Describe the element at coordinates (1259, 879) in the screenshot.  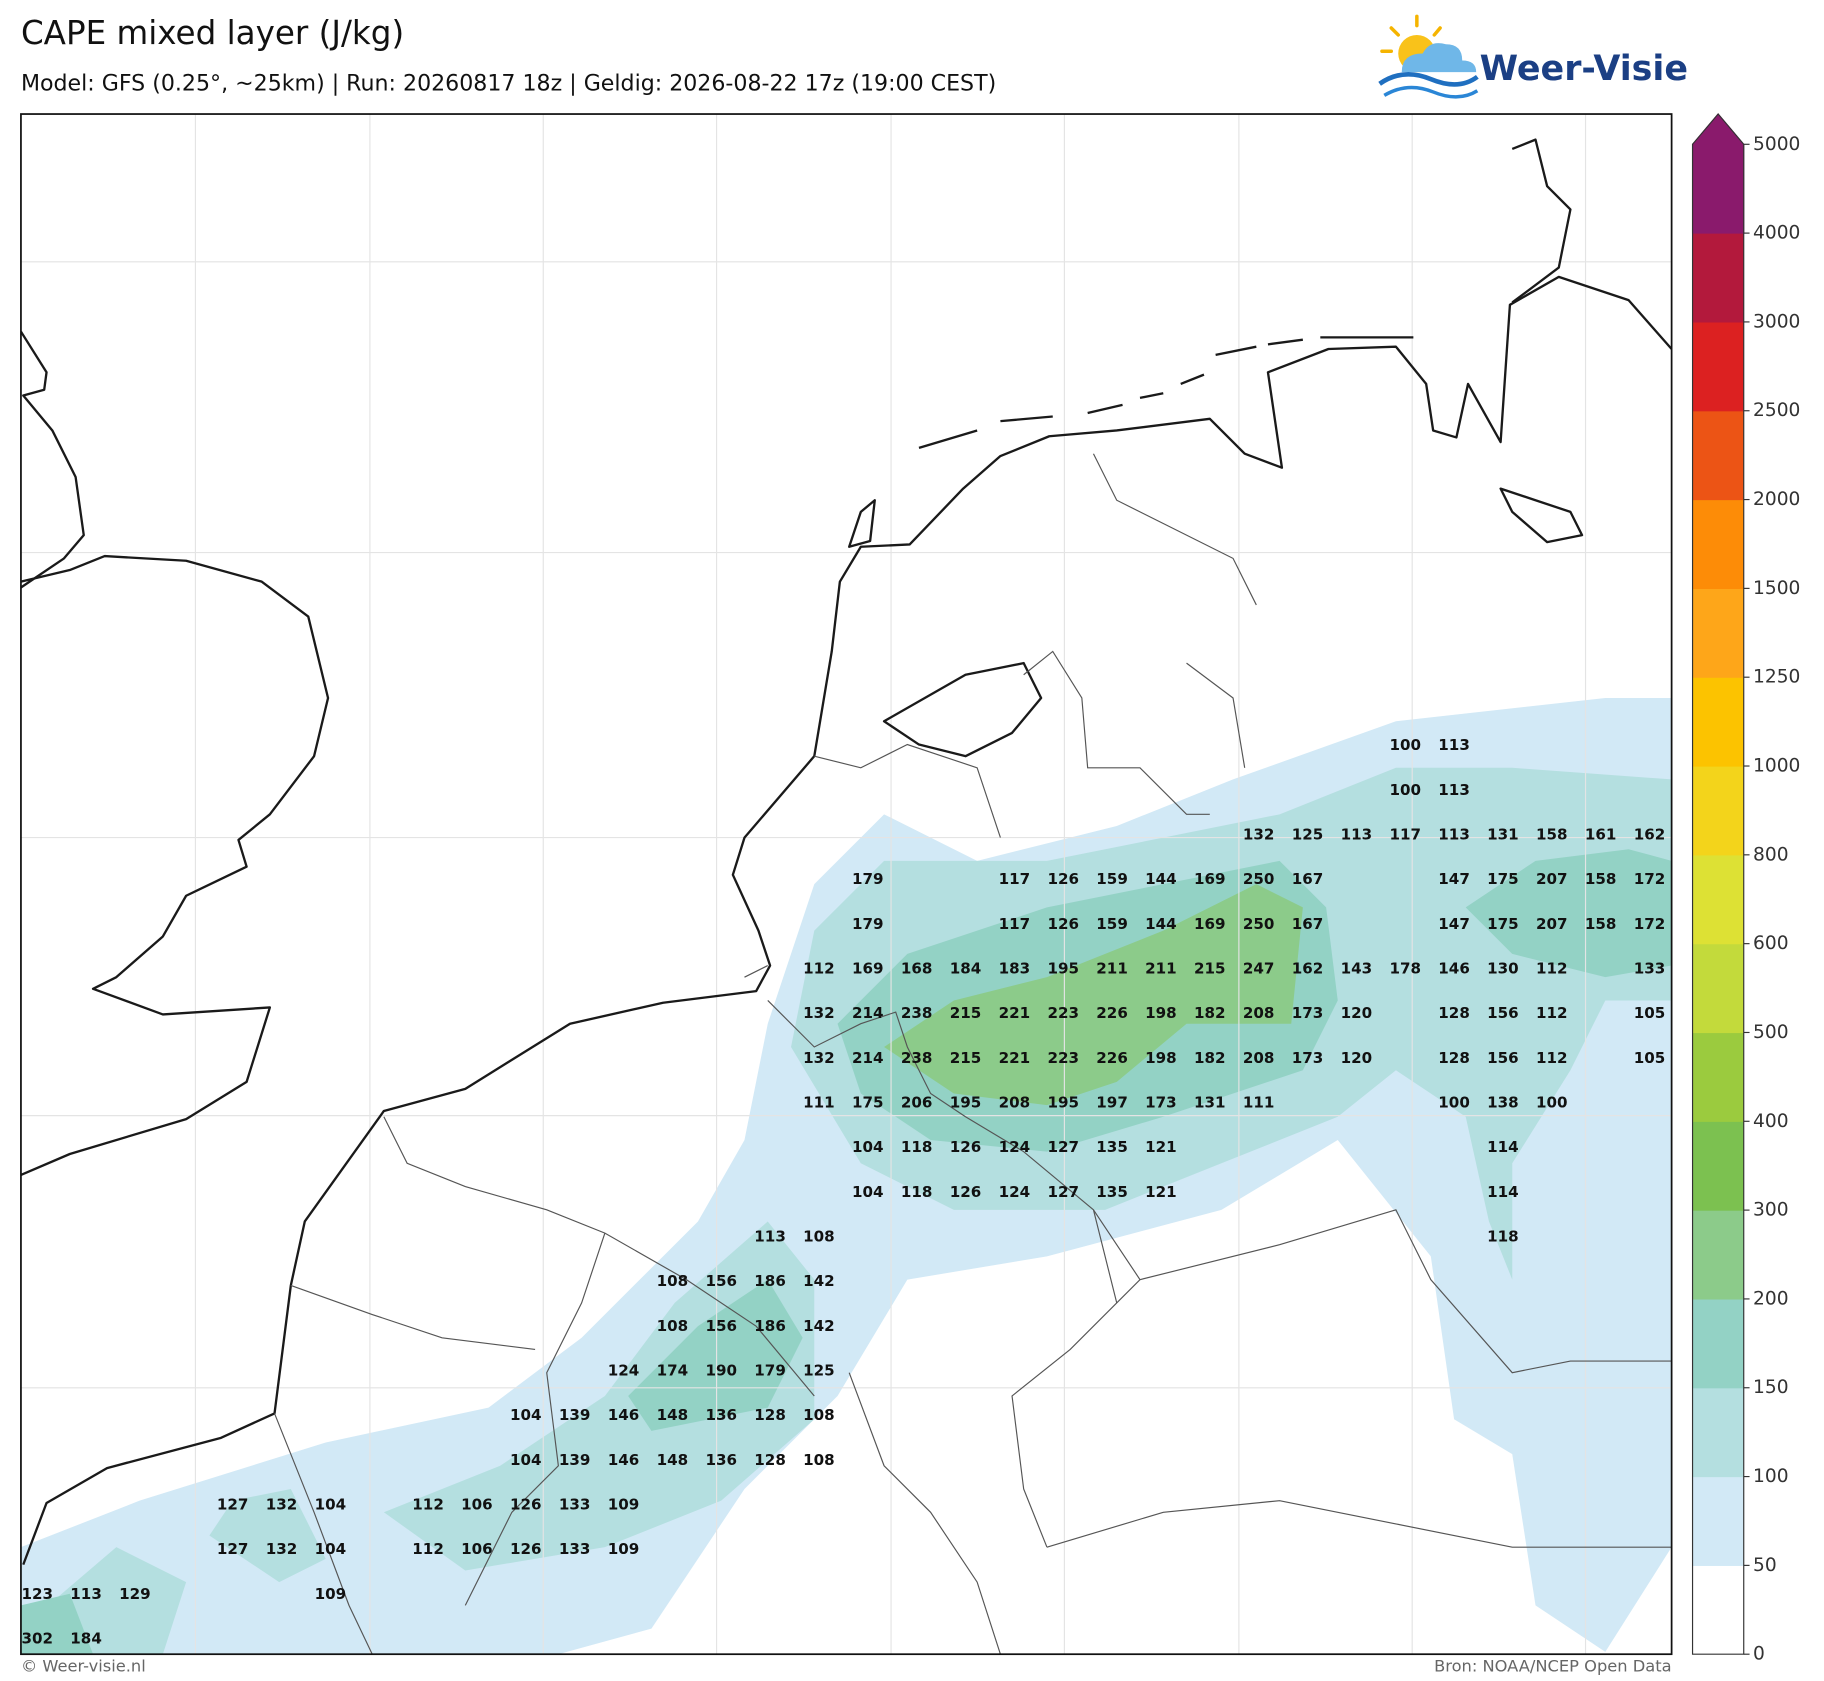
I see `value-label: 250` at that location.